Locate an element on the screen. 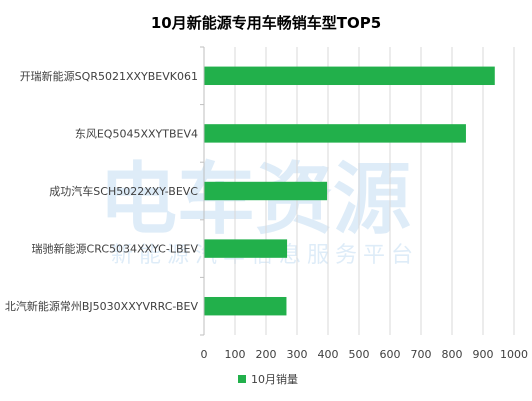 This screenshot has height=401, width=532. x-tick-label: 700 is located at coordinates (421, 354).